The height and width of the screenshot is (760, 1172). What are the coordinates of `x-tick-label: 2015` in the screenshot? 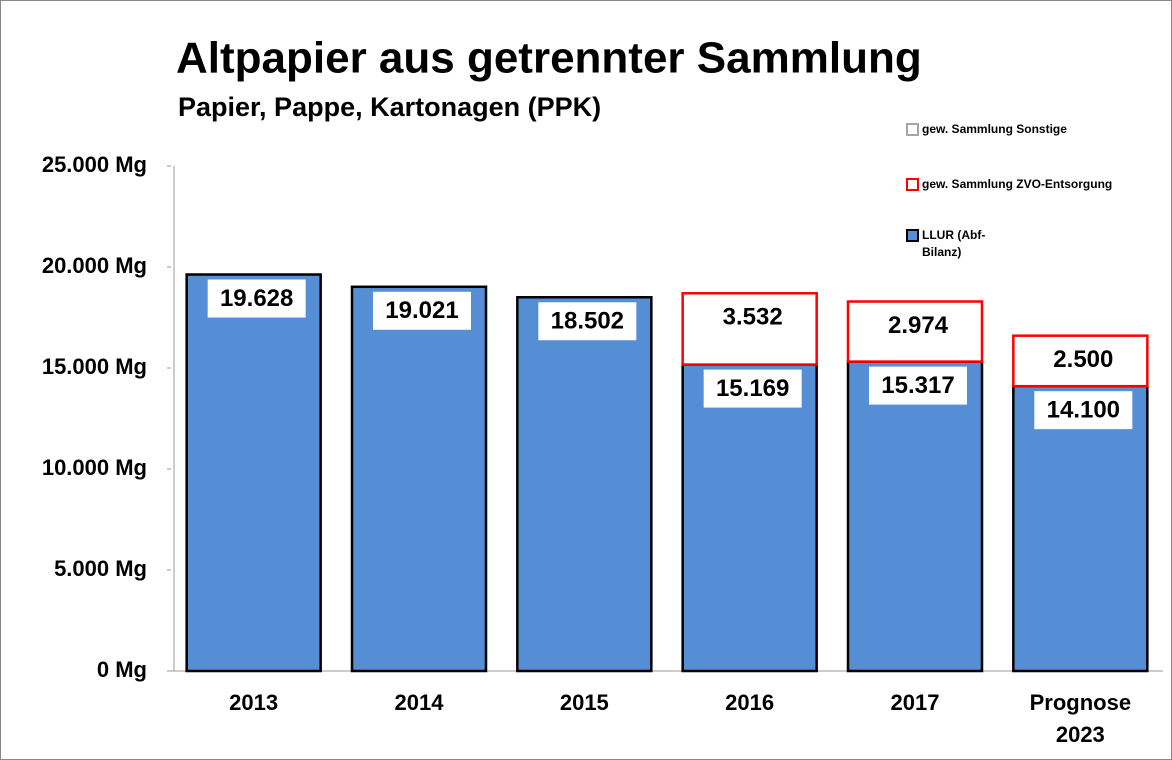 It's located at (584, 702).